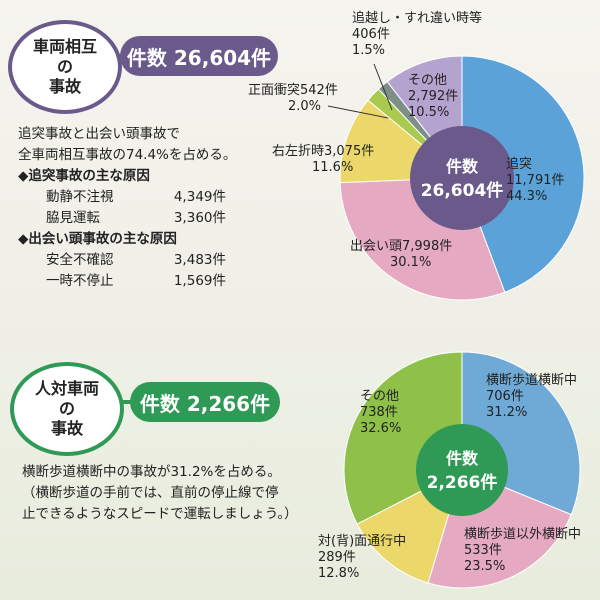  Describe the element at coordinates (66, 388) in the screenshot. I see `section2-title-line1: 人対車両` at that location.